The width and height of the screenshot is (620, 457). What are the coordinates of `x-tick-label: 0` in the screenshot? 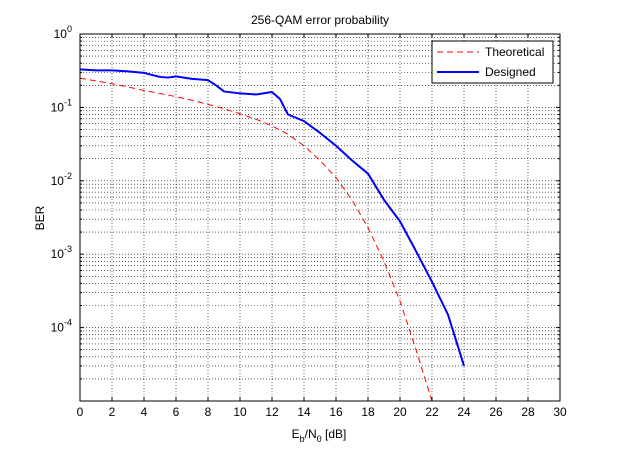 It's located at (80, 412).